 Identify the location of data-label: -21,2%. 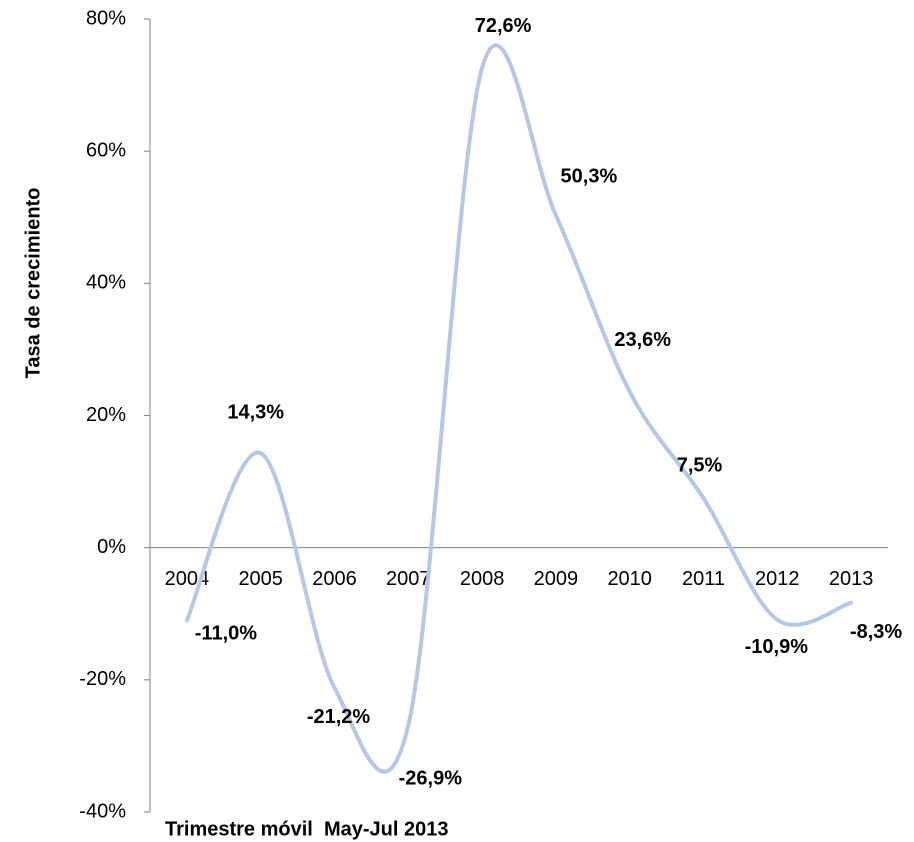
(339, 717).